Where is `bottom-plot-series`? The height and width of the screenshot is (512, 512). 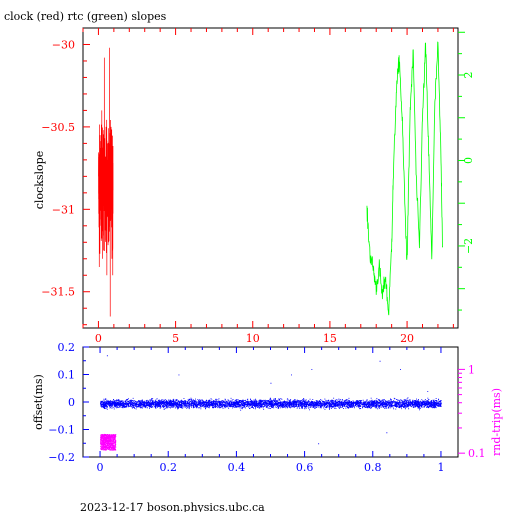
bottom-plot-series is located at coordinates (271, 403).